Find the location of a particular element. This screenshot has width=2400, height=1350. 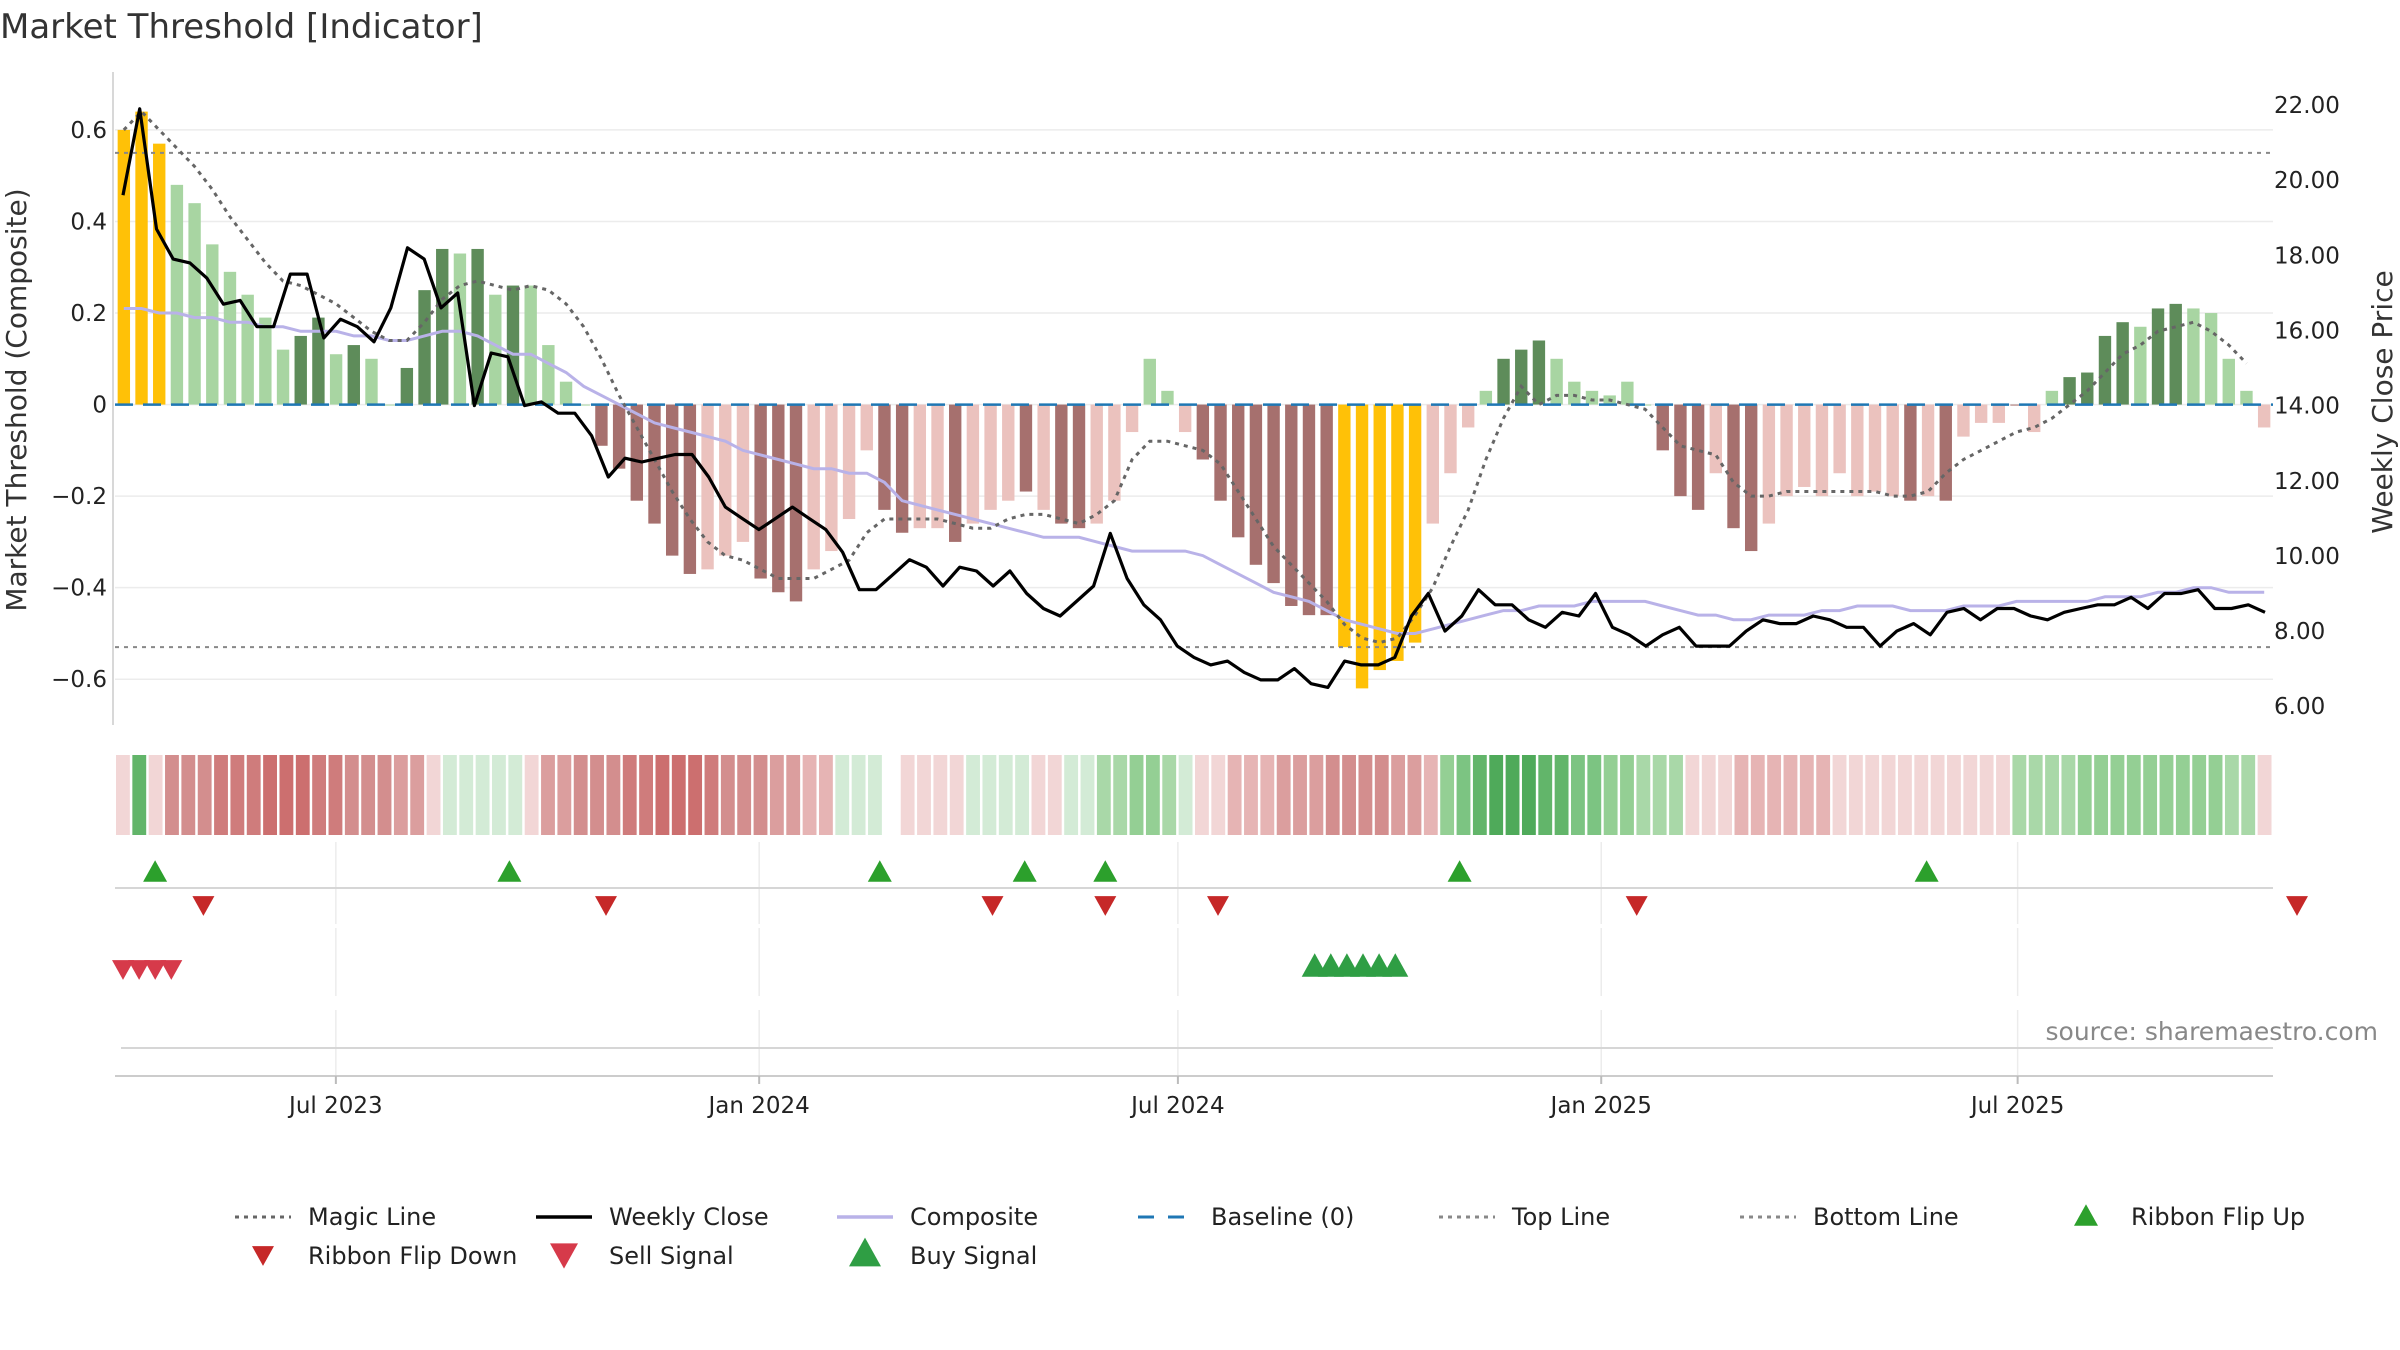

legend-label: Magic Line is located at coordinates (372, 1217).